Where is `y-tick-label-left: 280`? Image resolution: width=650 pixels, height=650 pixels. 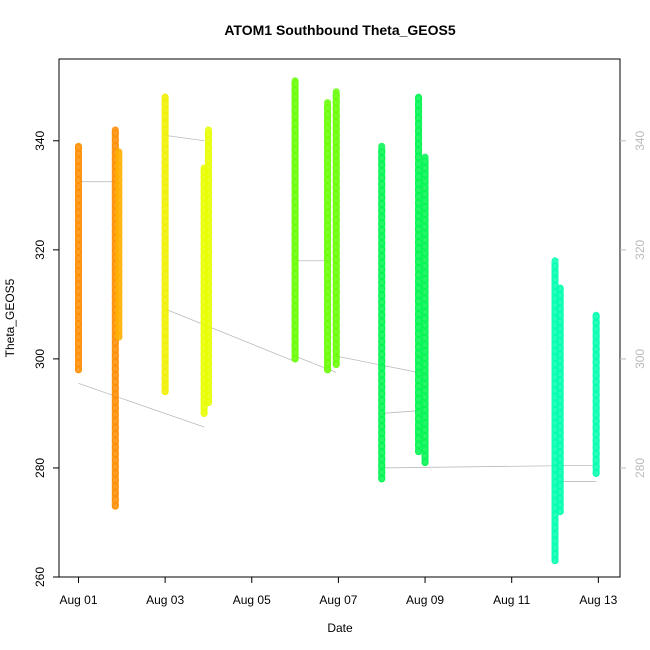
y-tick-label-left: 280 is located at coordinates (40, 468).